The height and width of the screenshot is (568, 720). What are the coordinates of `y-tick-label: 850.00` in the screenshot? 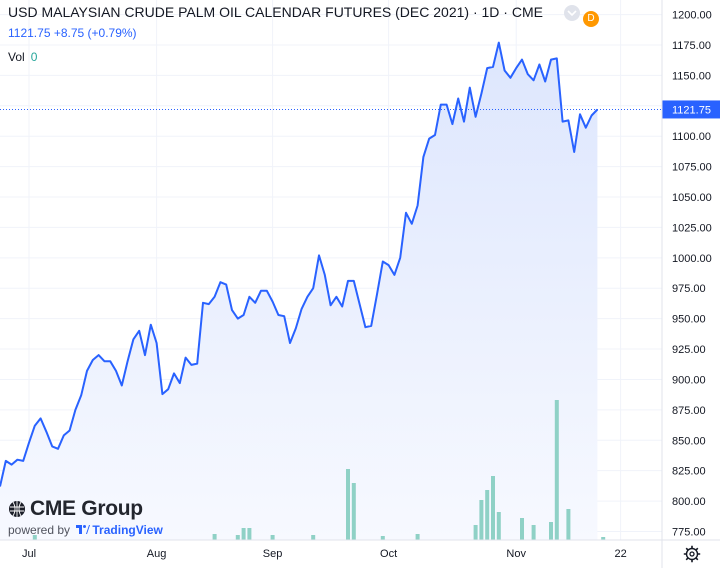 It's located at (689, 441).